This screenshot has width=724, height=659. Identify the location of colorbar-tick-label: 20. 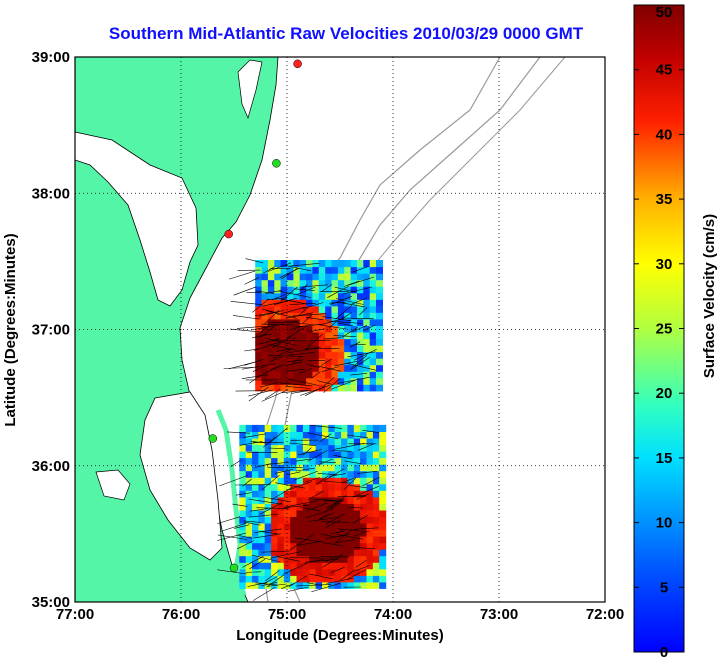
(664, 393).